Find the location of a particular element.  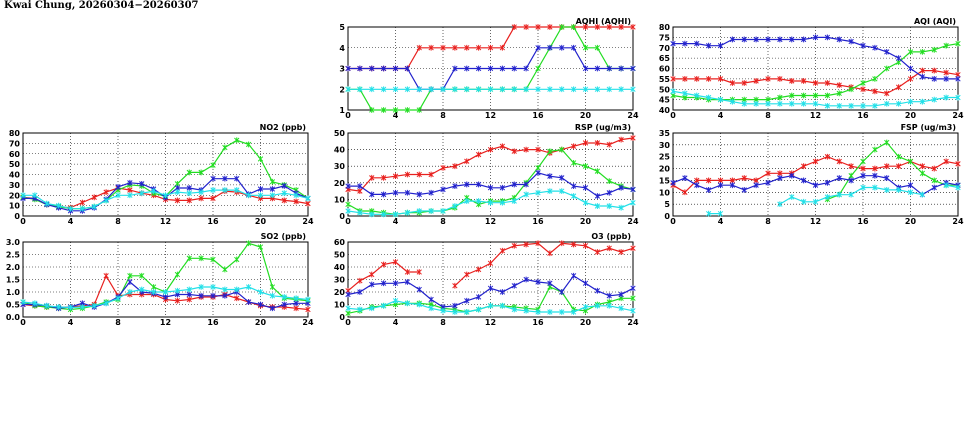

y-tick-label: 1.0 is located at coordinates (13, 292).